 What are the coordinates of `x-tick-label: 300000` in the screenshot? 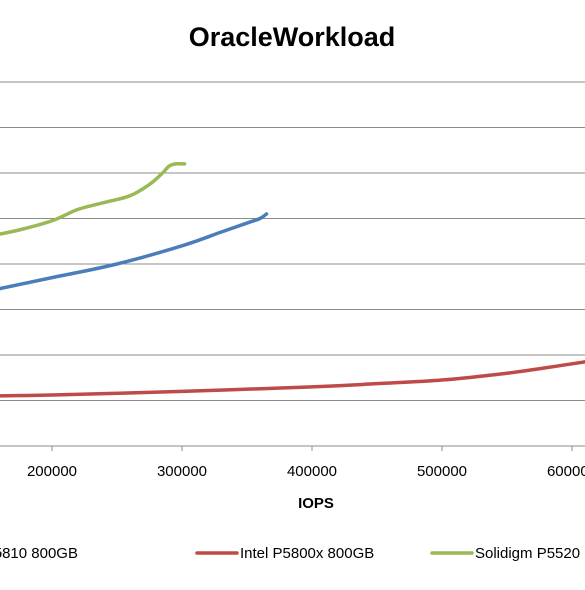 It's located at (182, 471).